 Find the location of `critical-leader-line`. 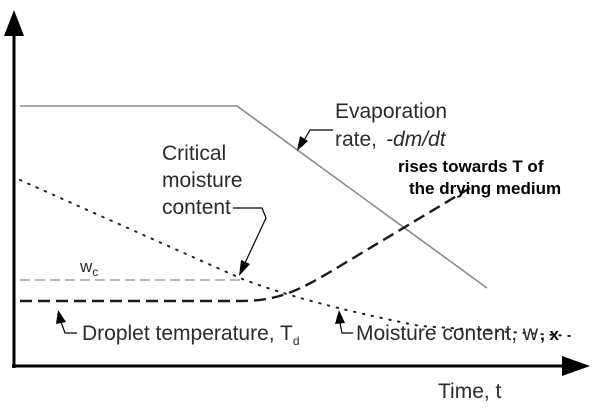

critical-leader-line is located at coordinates (250, 235).